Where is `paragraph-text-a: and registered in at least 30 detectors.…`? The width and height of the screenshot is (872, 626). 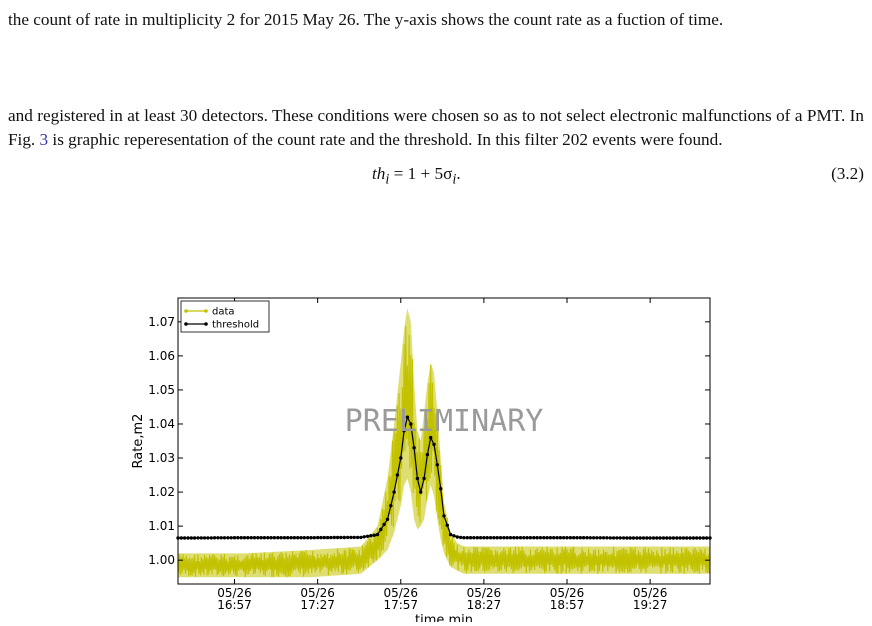
paragraph-text-a: and registered in at least 30 detectors.… is located at coordinates (436, 127).